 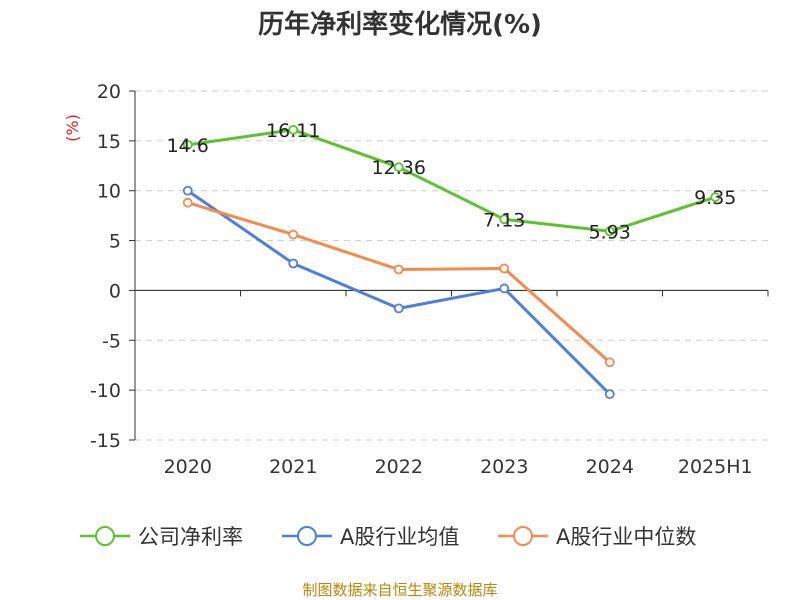 What do you see at coordinates (109, 192) in the screenshot?
I see `y-tick-label-2: 10` at bounding box center [109, 192].